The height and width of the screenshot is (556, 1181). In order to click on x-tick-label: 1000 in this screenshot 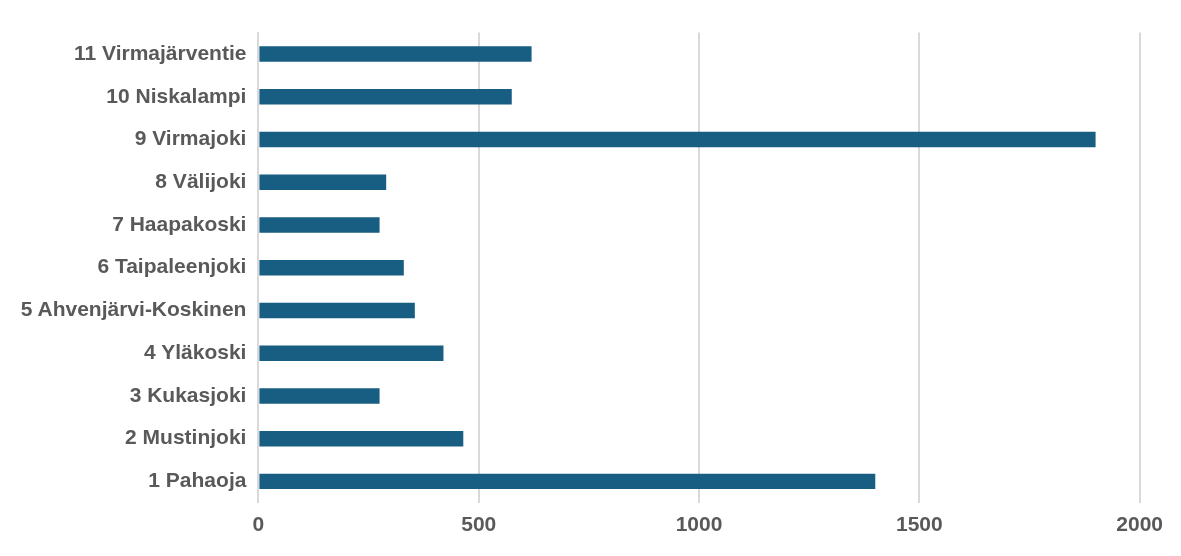, I will do `click(699, 524)`.